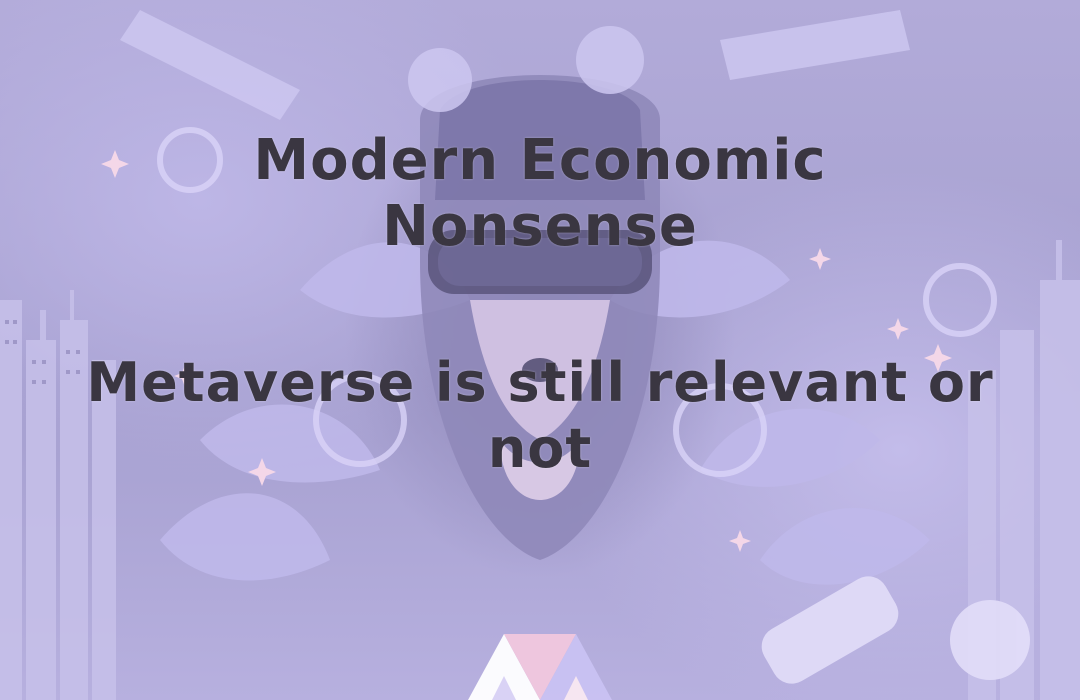  What do you see at coordinates (540, 667) in the screenshot?
I see `triangle-m-logo-icon` at bounding box center [540, 667].